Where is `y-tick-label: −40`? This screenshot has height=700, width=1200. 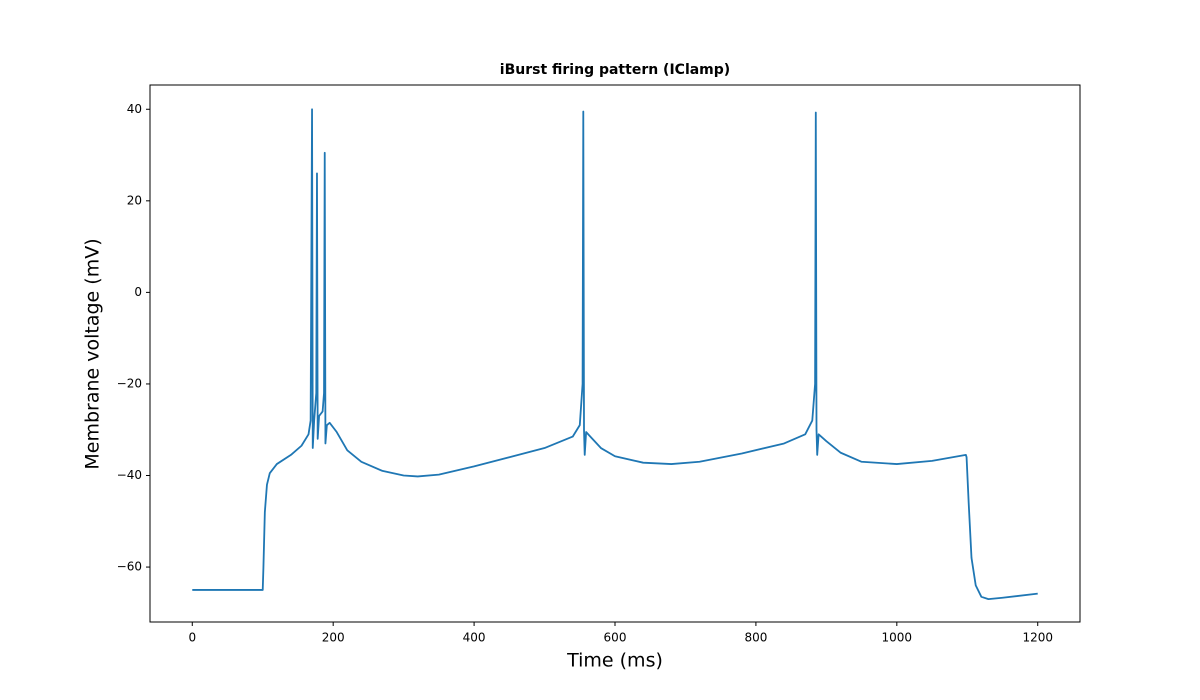 y-tick-label: −40 is located at coordinates (129, 475).